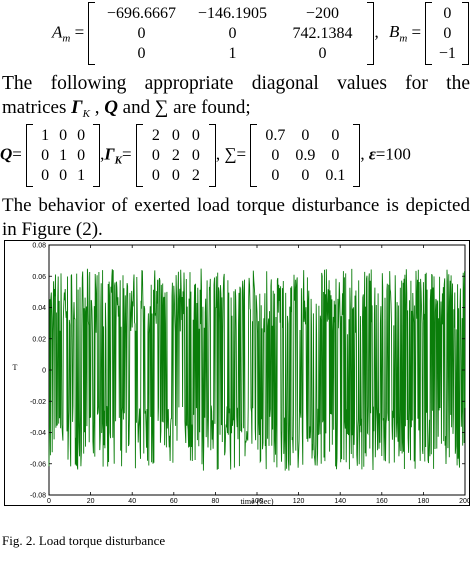 The image size is (474, 571). I want to click on q-label: Q, so click(6, 154).